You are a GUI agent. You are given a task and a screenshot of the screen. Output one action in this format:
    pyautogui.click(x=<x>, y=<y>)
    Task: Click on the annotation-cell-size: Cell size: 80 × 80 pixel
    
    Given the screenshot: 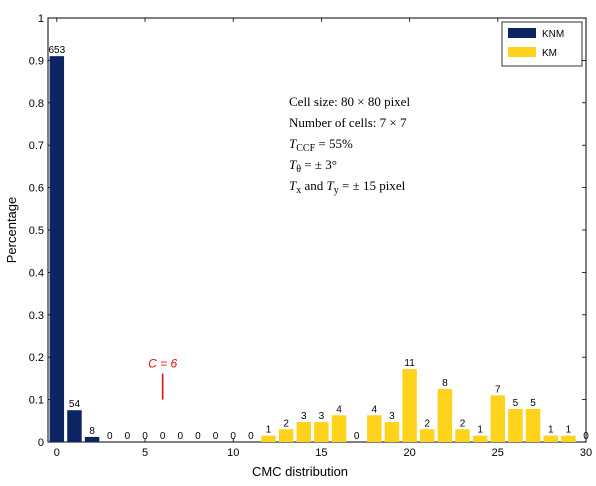 What is the action you would take?
    pyautogui.click(x=349, y=101)
    